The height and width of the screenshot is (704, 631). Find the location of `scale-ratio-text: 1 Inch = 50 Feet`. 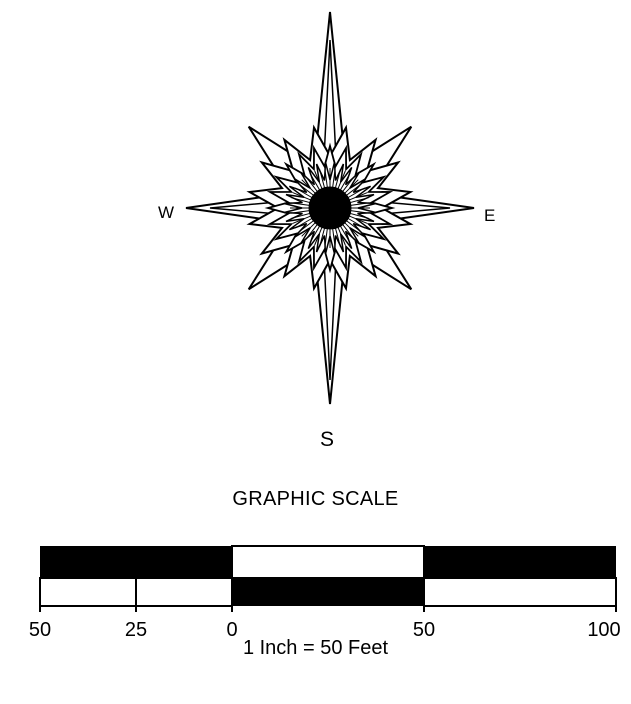

scale-ratio-text: 1 Inch = 50 Feet is located at coordinates (315, 648).